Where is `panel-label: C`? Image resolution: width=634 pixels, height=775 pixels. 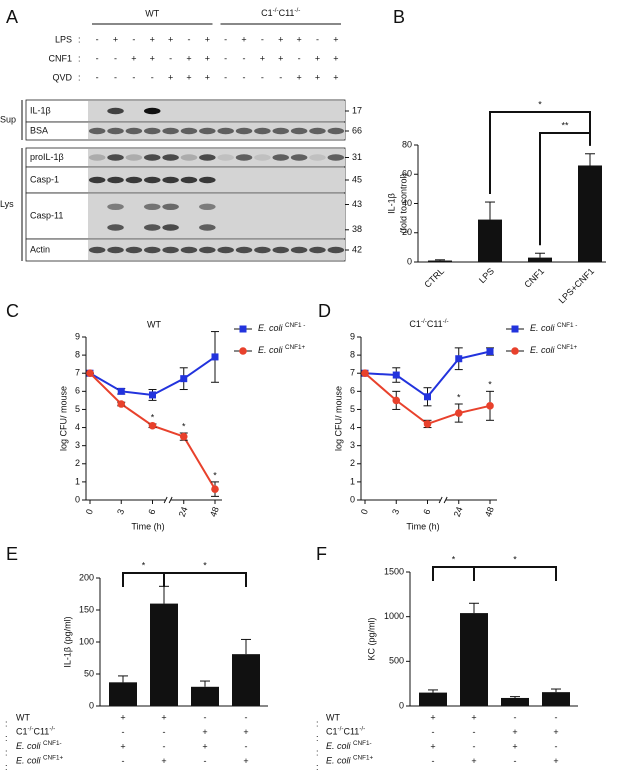
panel-label: C is located at coordinates (12, 311).